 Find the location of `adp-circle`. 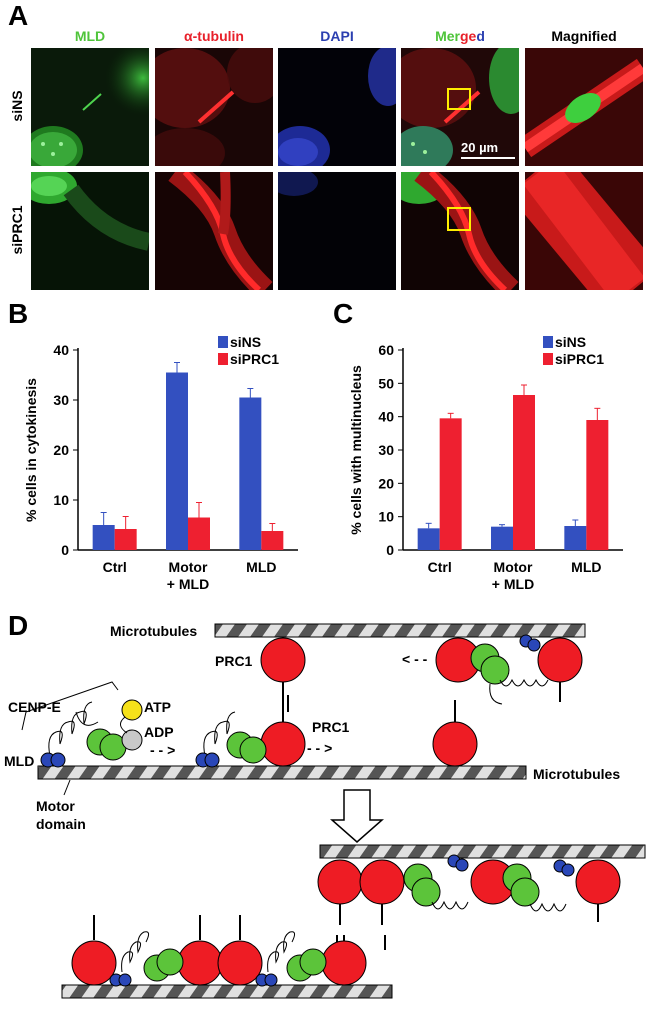

adp-circle is located at coordinates (132, 740).